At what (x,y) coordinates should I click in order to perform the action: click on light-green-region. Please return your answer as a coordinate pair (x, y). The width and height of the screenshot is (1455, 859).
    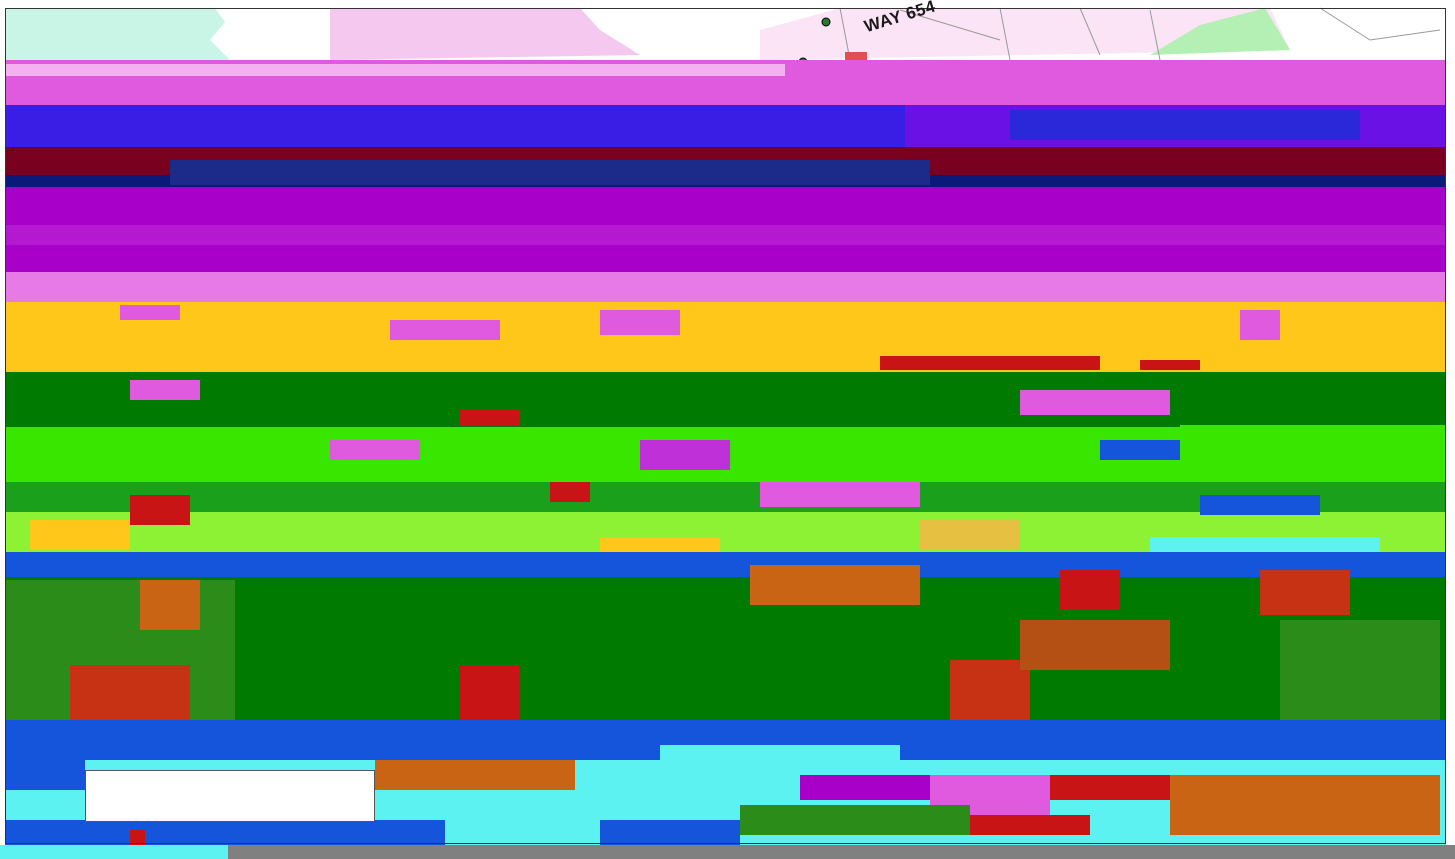
    Looking at the image, I should click on (1220, 31).